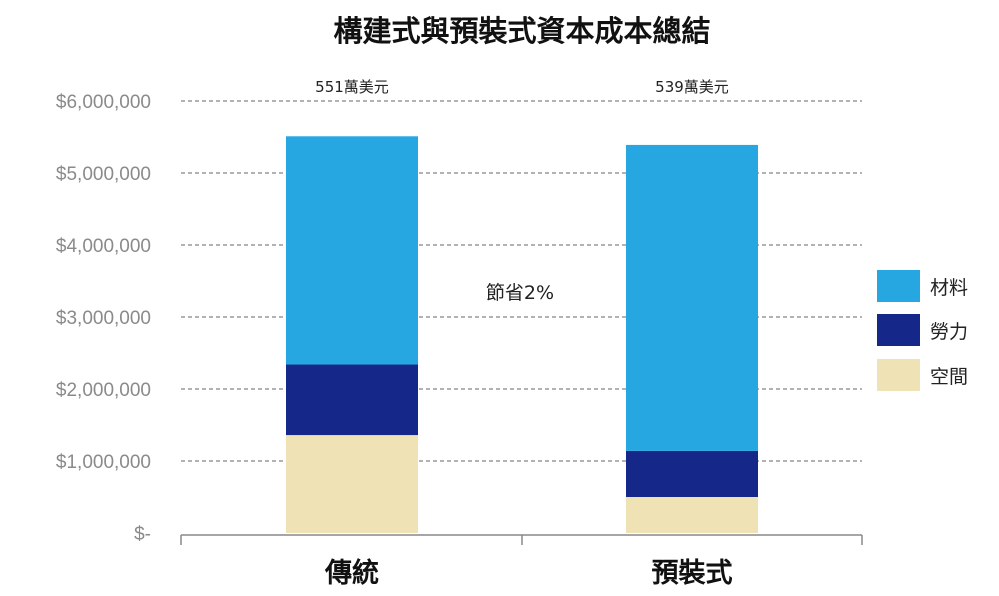 This screenshot has height=596, width=999. What do you see at coordinates (103, 102) in the screenshot?
I see `y-tick-label: $6,000,000` at bounding box center [103, 102].